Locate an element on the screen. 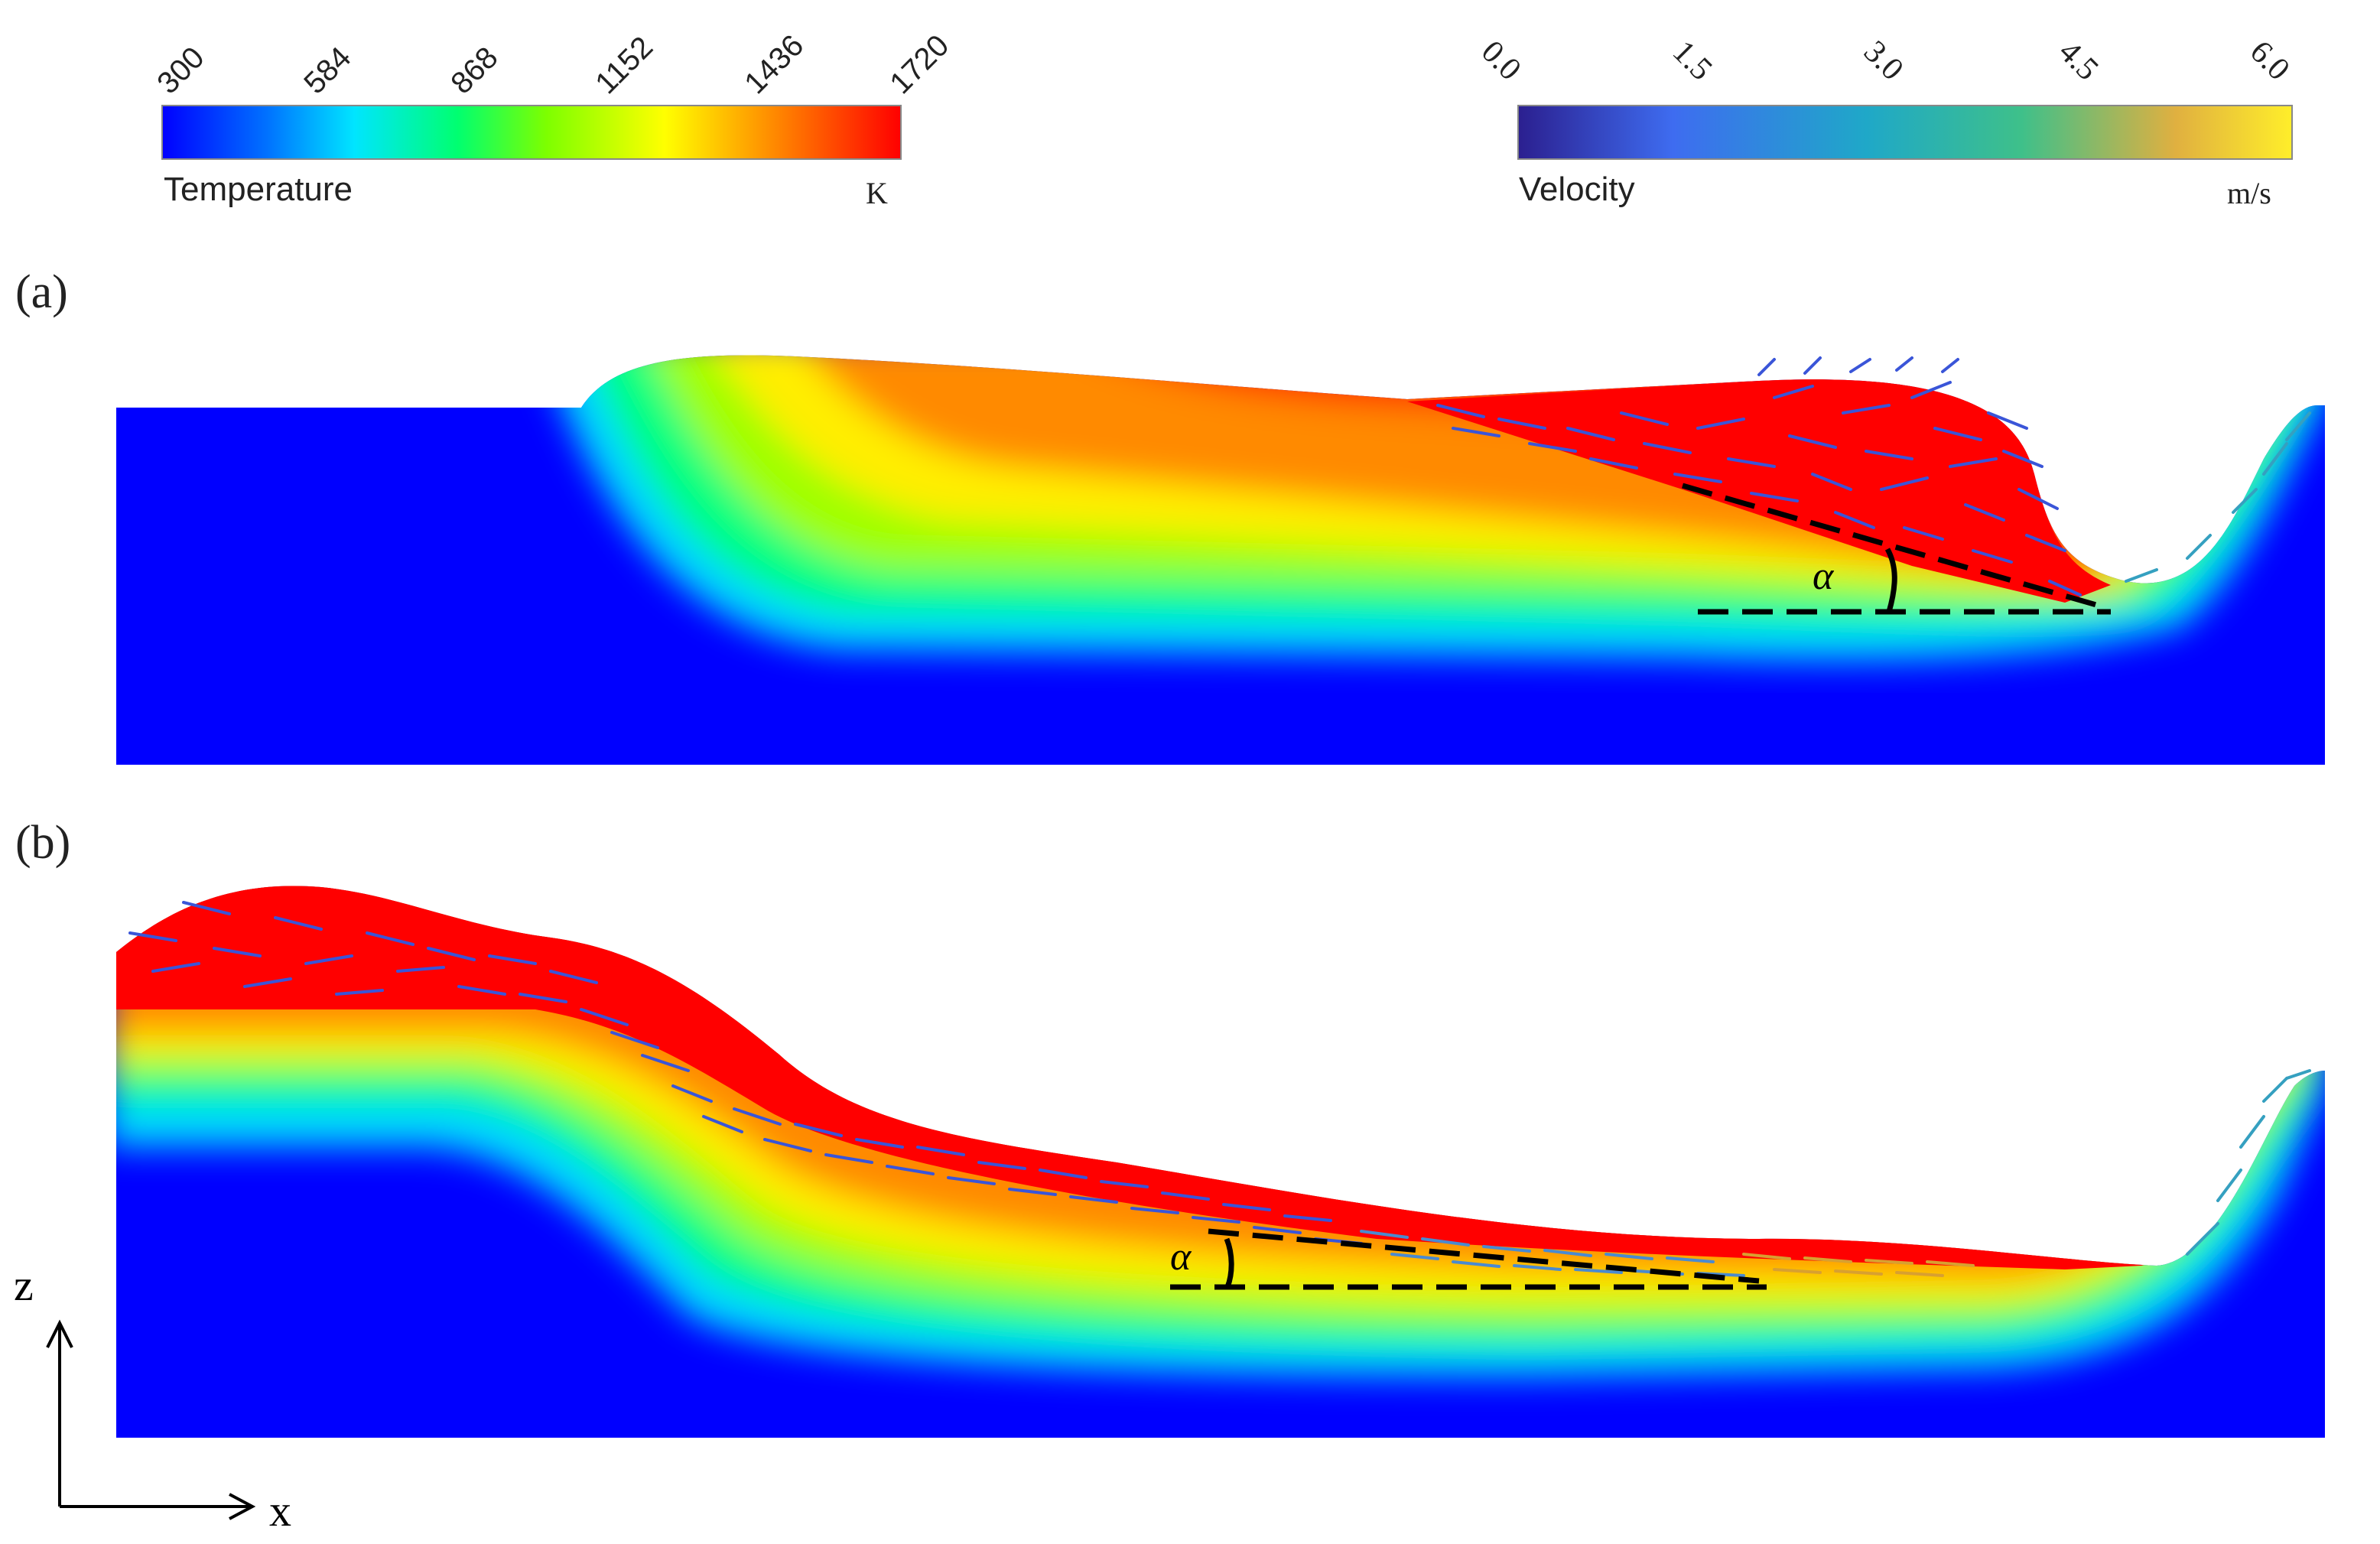  velocity-tick: 0.0 is located at coordinates (1501, 61).